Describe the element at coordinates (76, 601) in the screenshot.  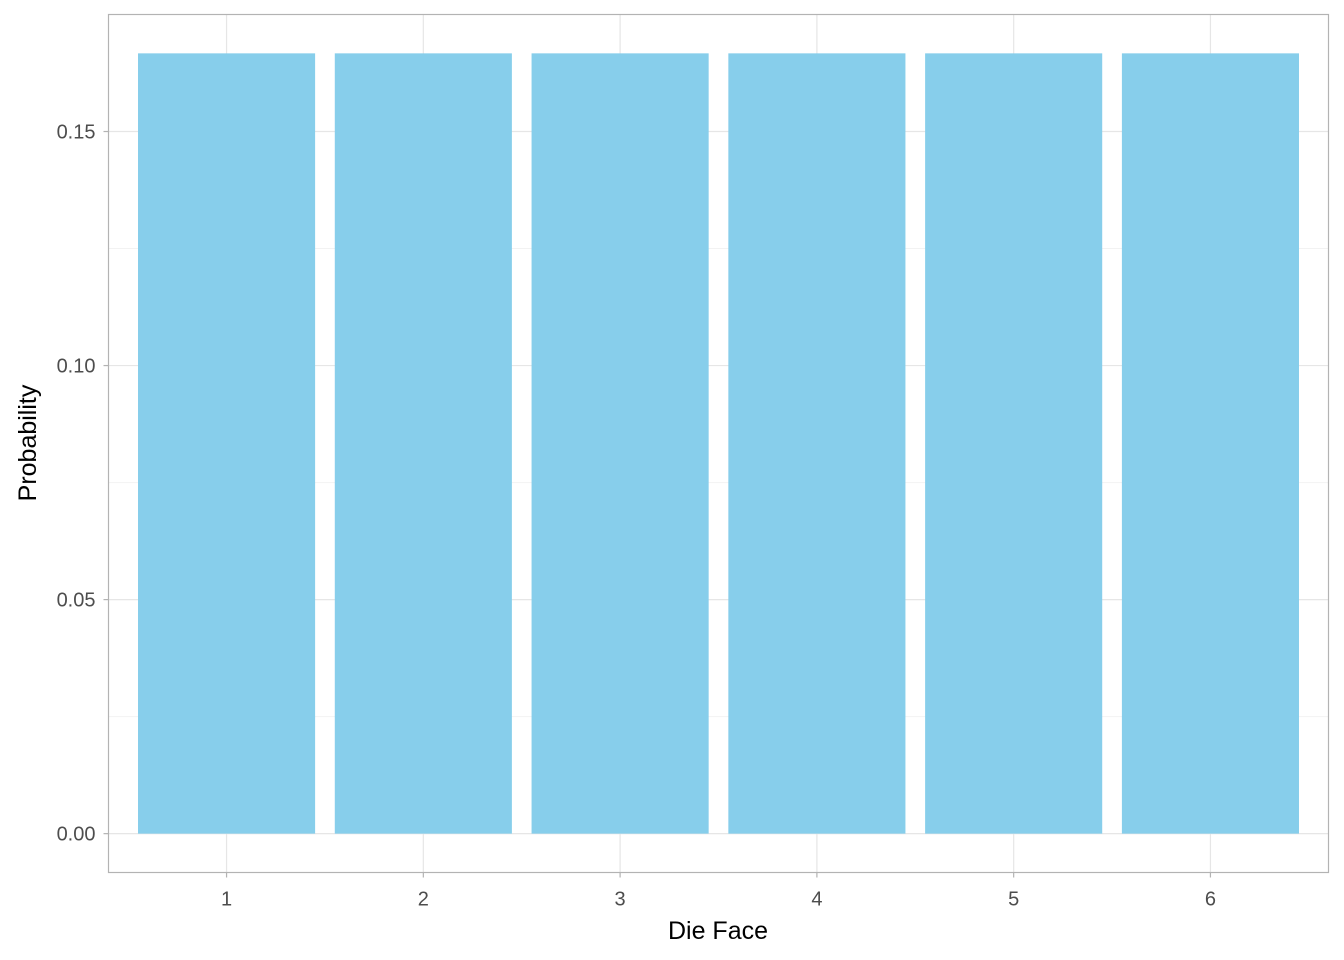
I see `y-tick-label: 0.05` at that location.